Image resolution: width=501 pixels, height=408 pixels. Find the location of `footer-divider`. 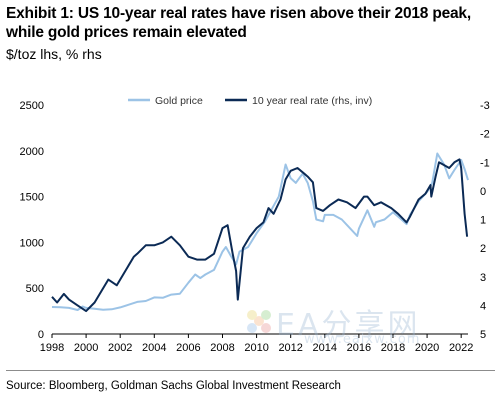

footer-divider is located at coordinates (250, 370).